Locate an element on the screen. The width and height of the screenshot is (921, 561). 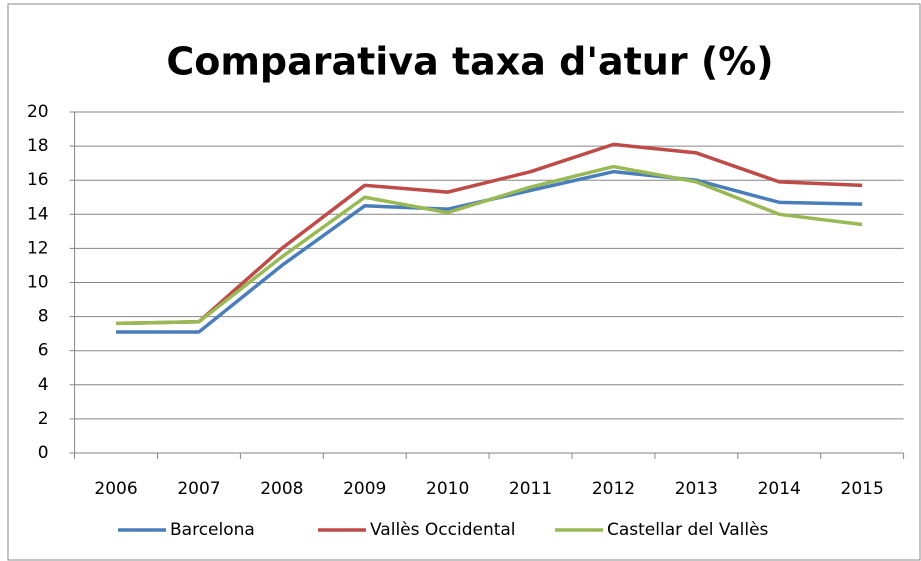
x-tick-label: 2015 is located at coordinates (862, 489).